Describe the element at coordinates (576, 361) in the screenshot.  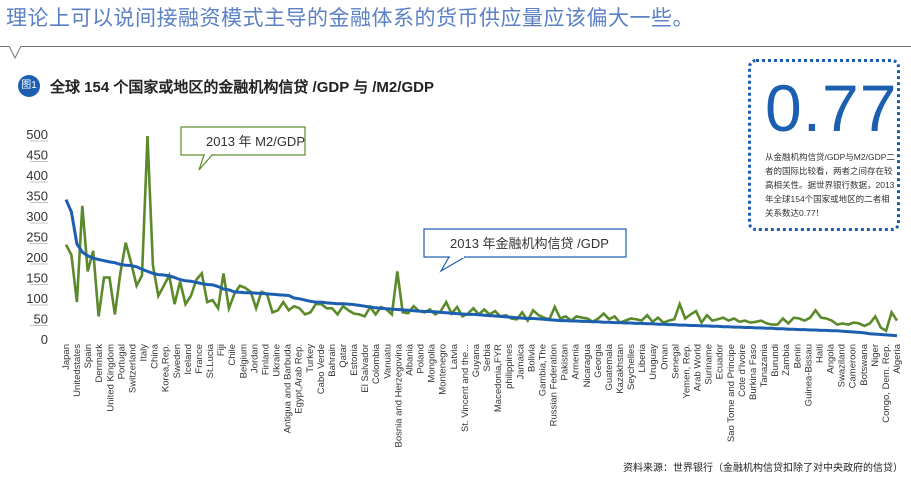
I see `x-tick-label: Armenia` at that location.